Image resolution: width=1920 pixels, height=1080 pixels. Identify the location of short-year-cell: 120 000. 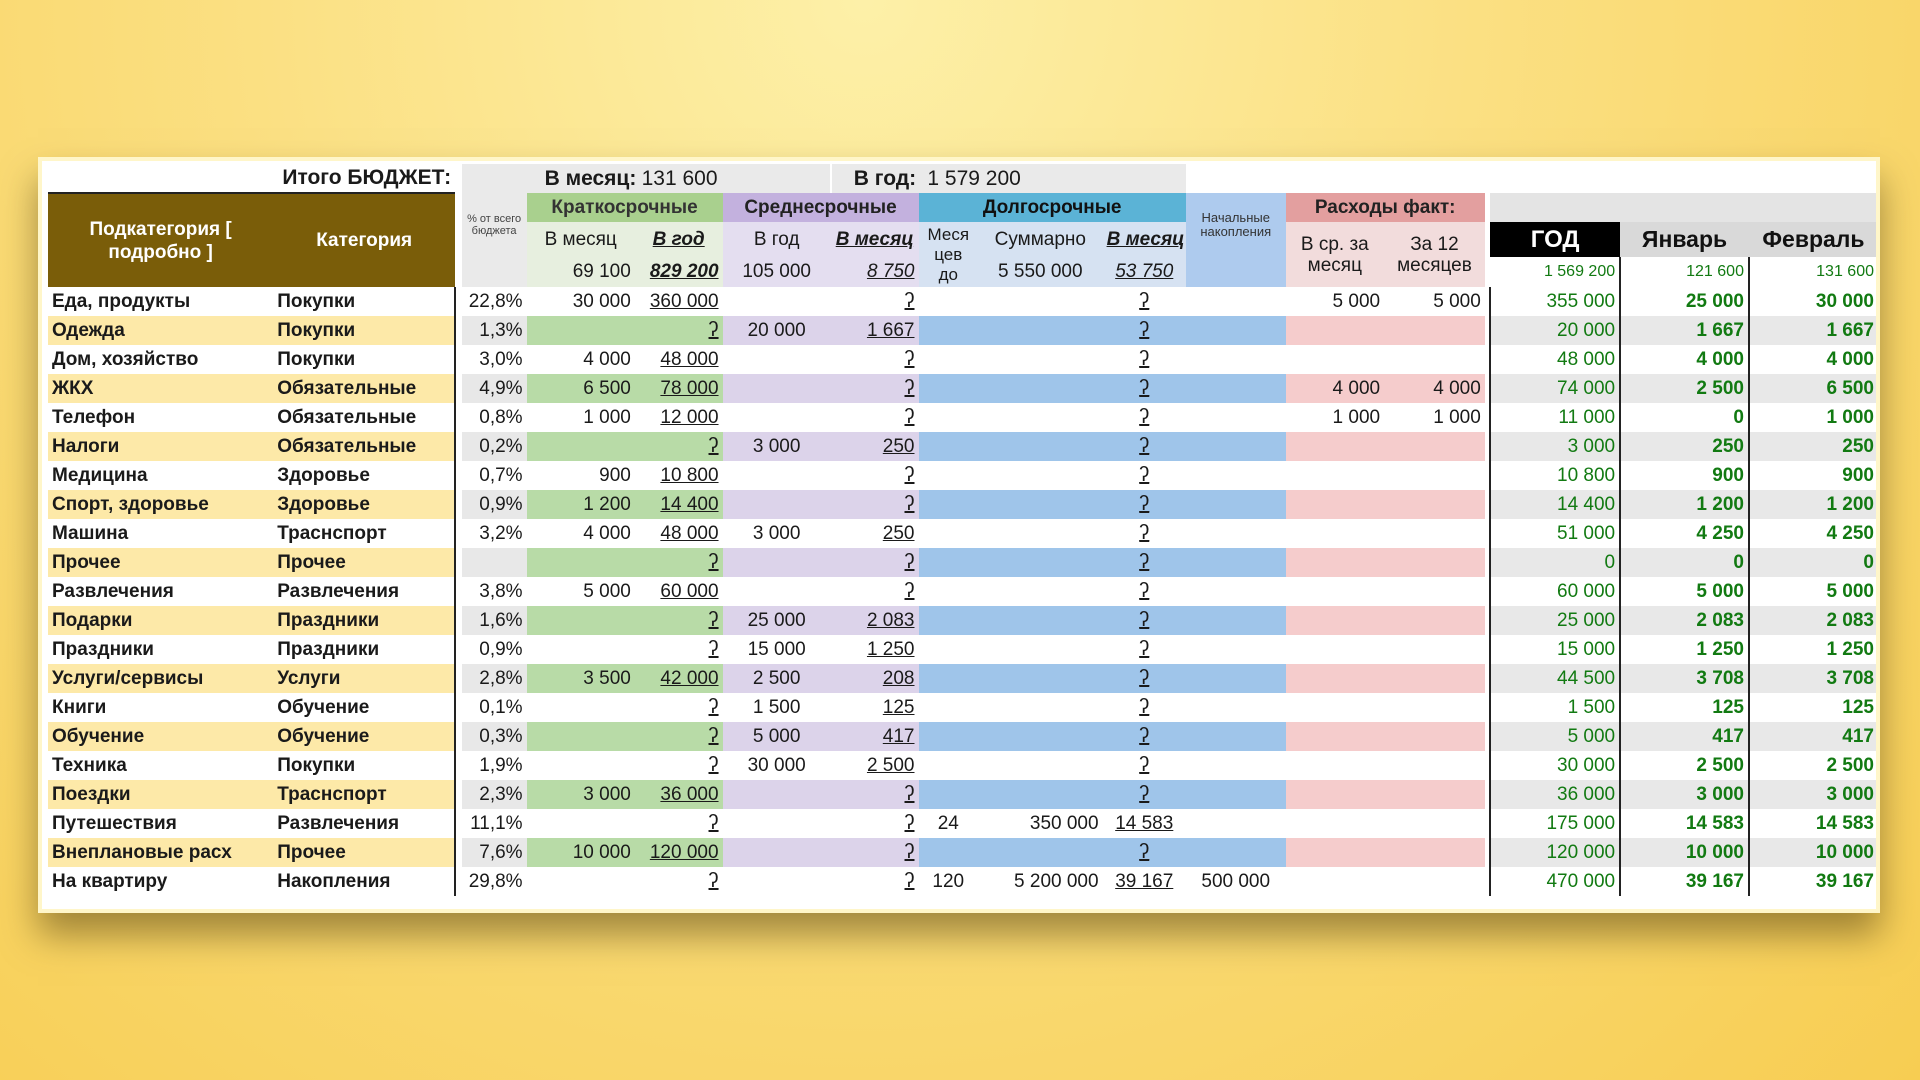
(678, 852).